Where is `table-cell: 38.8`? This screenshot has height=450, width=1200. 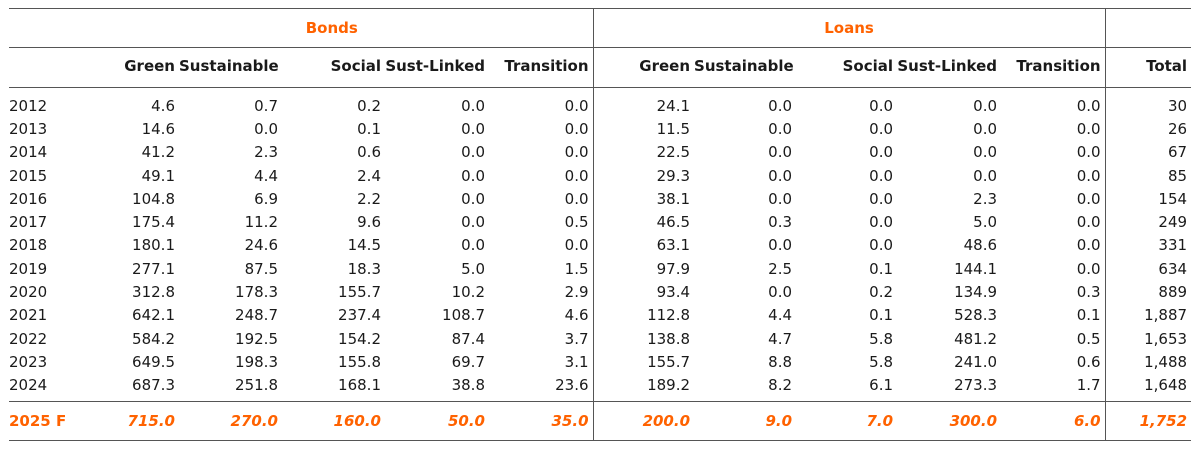 table-cell: 38.8 is located at coordinates (468, 385).